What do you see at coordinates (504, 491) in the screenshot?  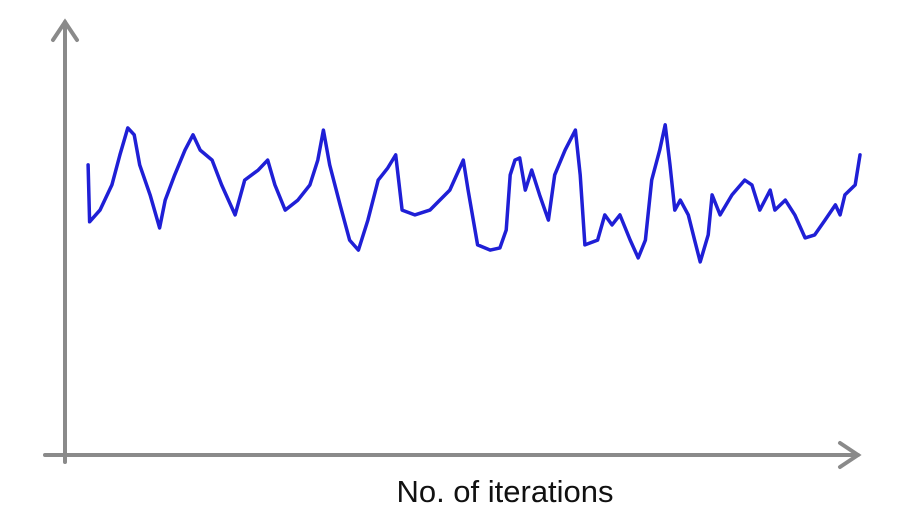 I see `x-axis-label: No. of iterations` at bounding box center [504, 491].